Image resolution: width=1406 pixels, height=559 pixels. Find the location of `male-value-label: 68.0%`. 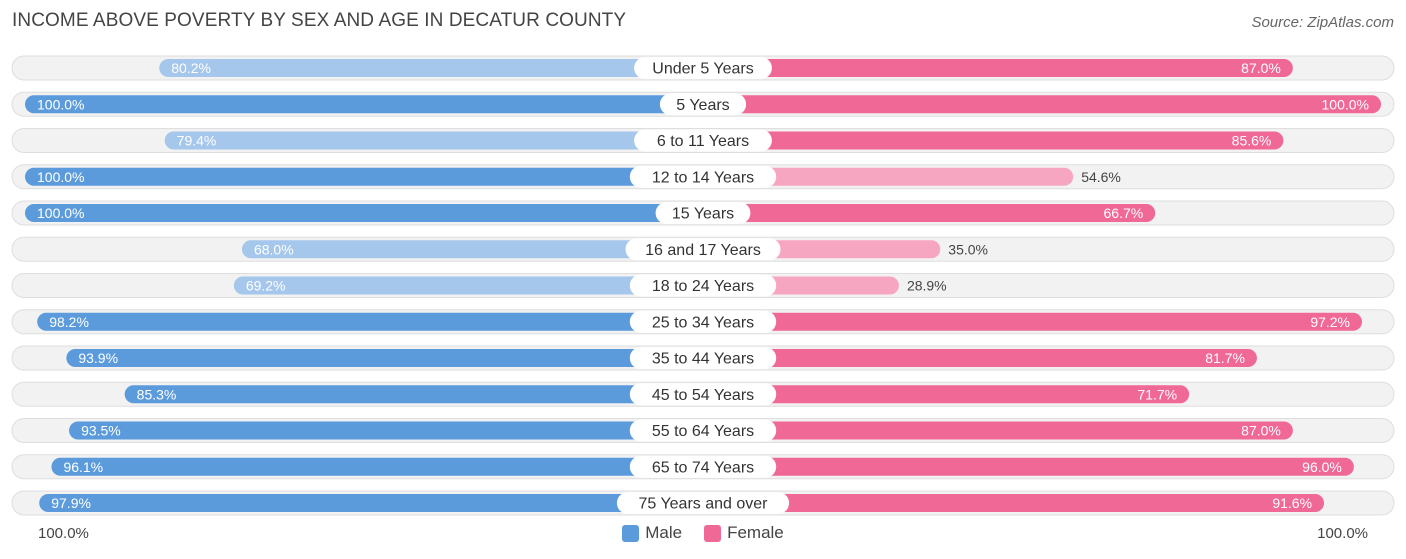

male-value-label: 68.0% is located at coordinates (274, 249).